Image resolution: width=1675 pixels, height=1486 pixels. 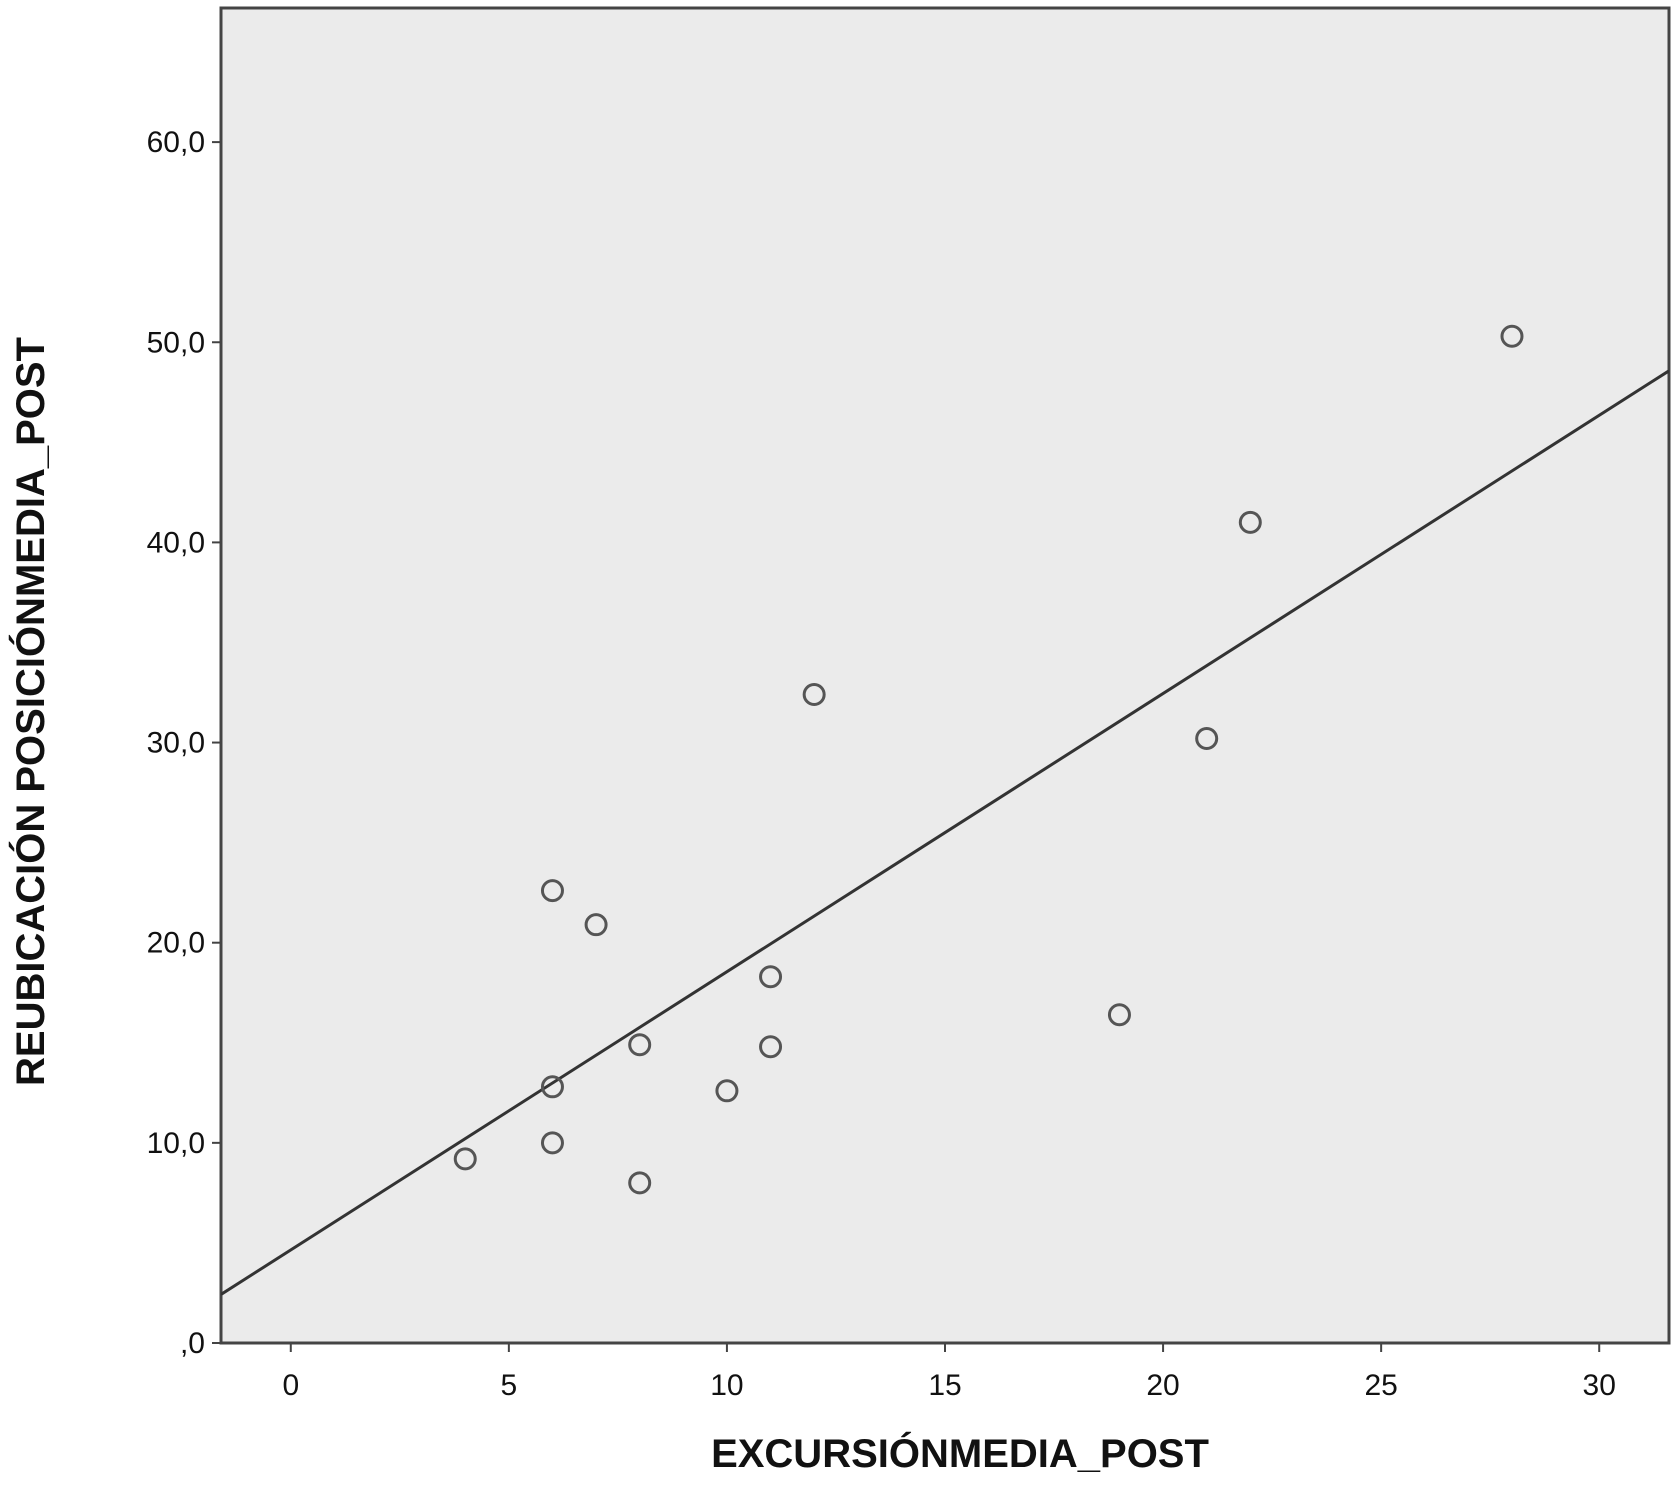 What do you see at coordinates (290, 1385) in the screenshot?
I see `x-tick-label: 0` at bounding box center [290, 1385].